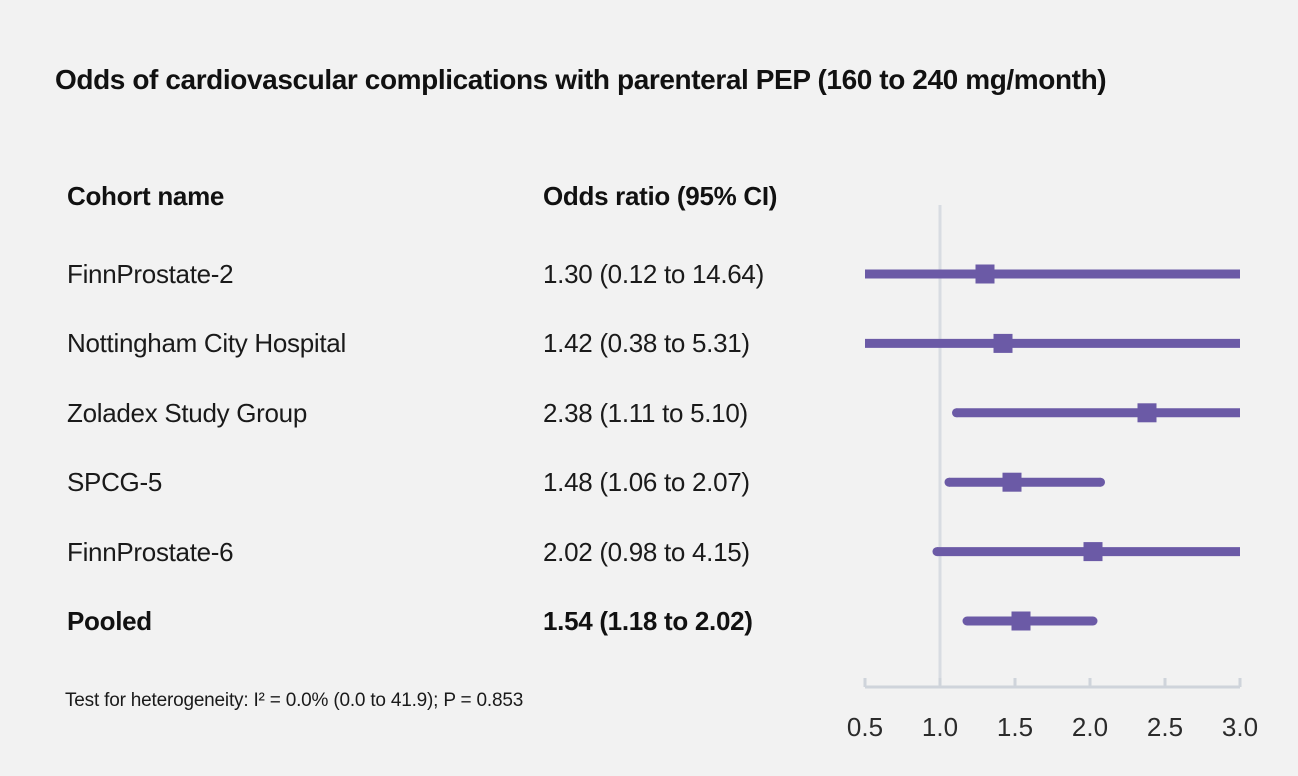  Describe the element at coordinates (146, 196) in the screenshot. I see `column-header-cohort-name: Cohort name` at that location.